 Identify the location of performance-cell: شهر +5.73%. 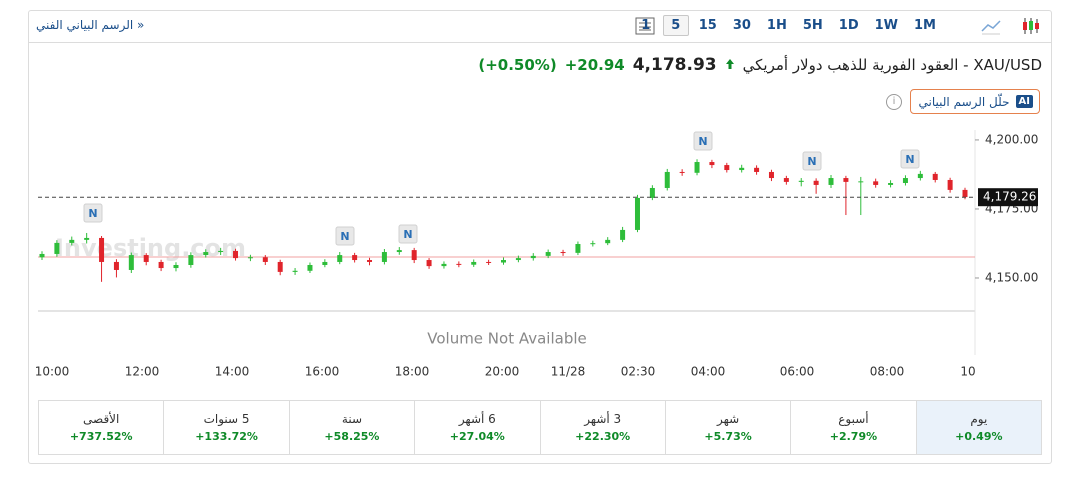
(727, 427).